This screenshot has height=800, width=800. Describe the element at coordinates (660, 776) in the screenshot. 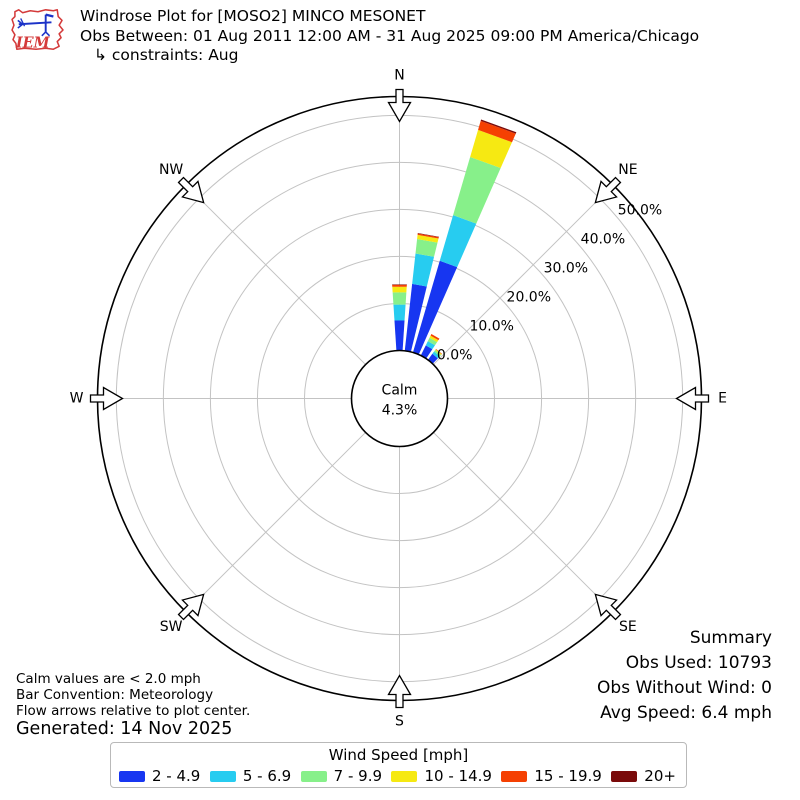

I see `legend-entry-label: 20+` at that location.